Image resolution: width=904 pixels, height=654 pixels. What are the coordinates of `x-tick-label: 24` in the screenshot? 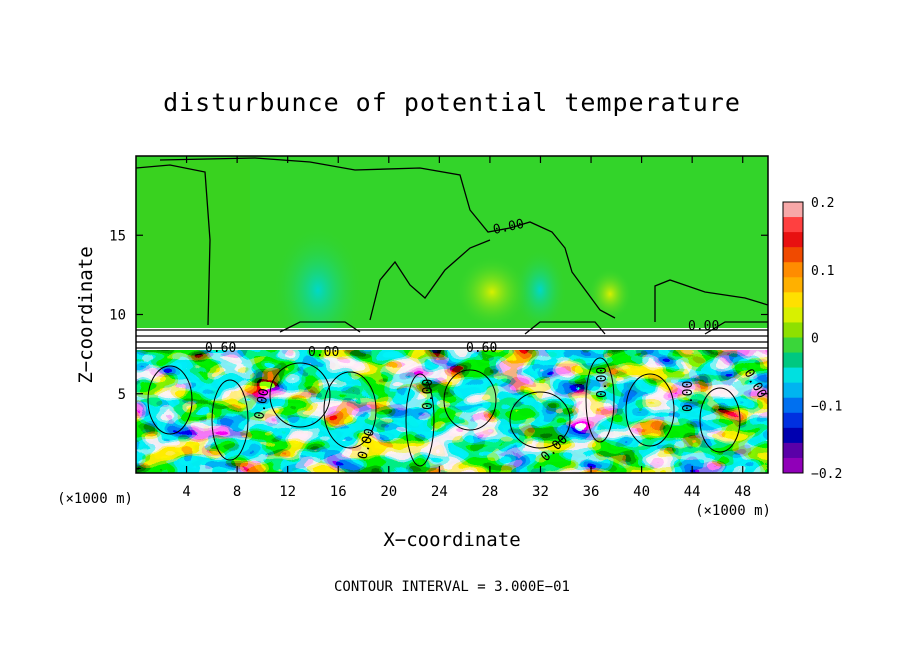 It's located at (439, 492).